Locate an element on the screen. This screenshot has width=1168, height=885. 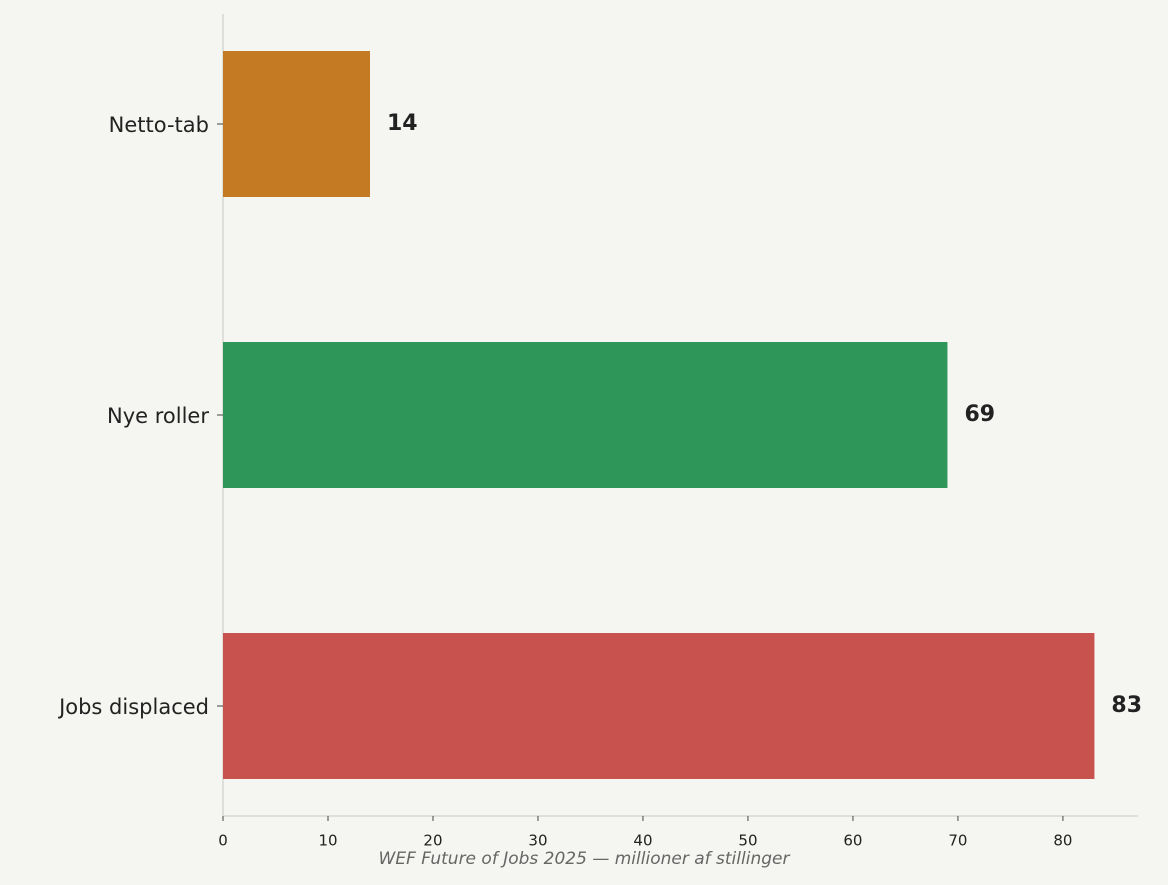
x-tick-label: 10 is located at coordinates (327, 841).